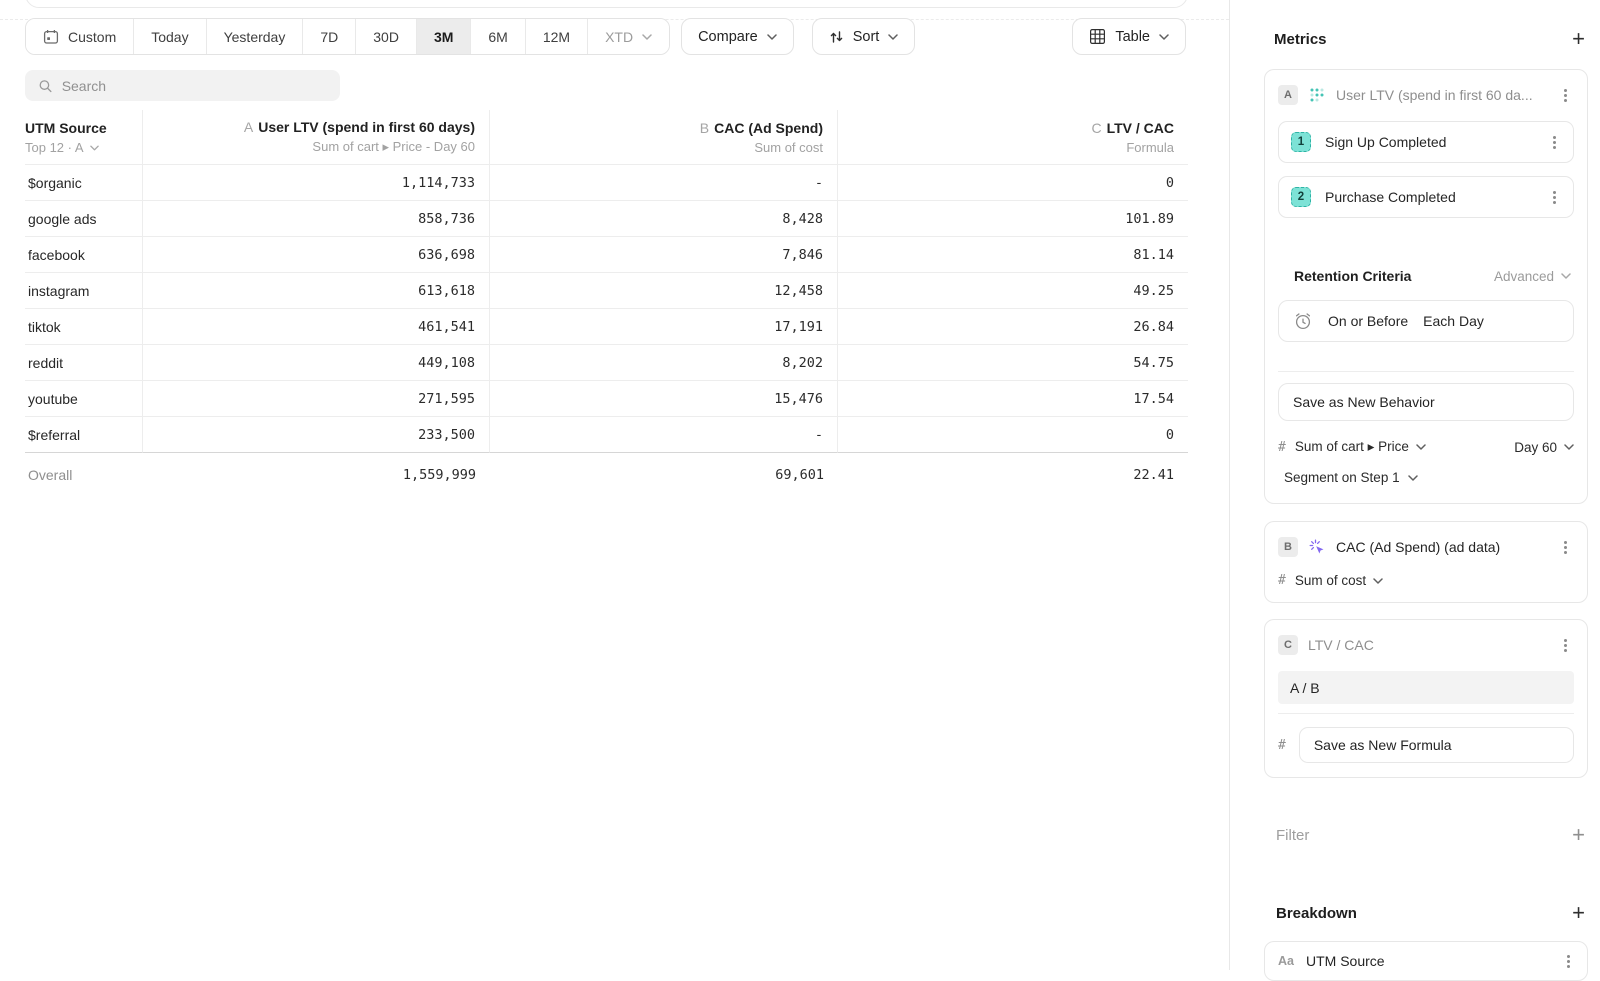 The width and height of the screenshot is (1600, 981). Describe the element at coordinates (1426, 687) in the screenshot. I see `formula-input: A / B` at that location.